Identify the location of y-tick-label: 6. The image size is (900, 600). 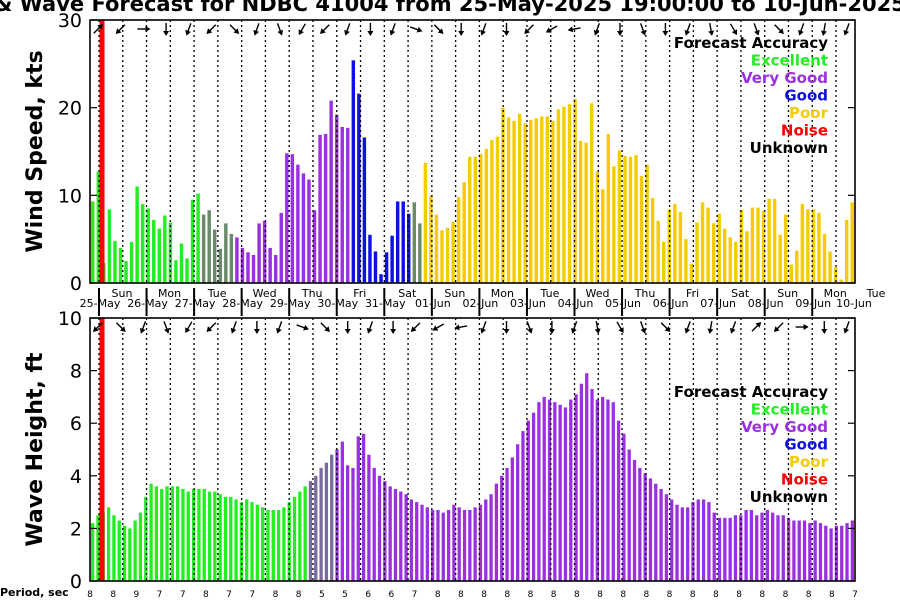
(76, 424).